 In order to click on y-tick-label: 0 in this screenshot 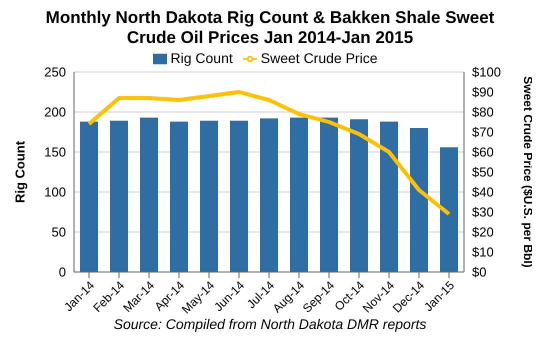, I will do `click(62, 272)`.